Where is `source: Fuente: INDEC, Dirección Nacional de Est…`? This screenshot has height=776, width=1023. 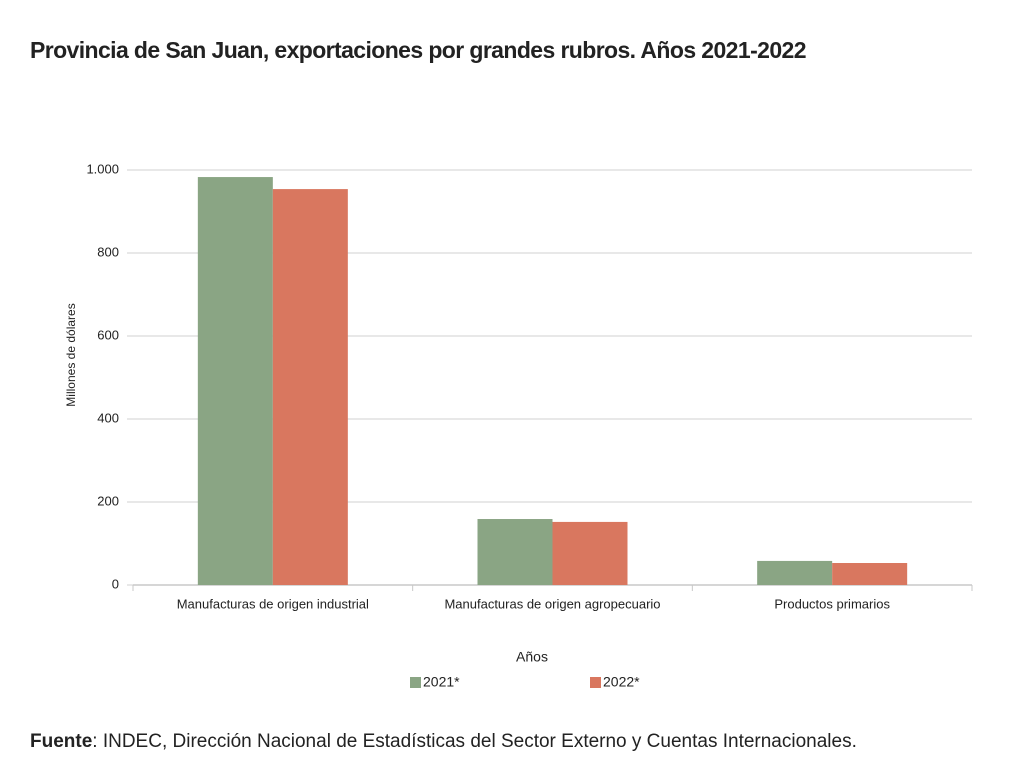 source: Fuente: INDEC, Dirección Nacional de Est… is located at coordinates (443, 741).